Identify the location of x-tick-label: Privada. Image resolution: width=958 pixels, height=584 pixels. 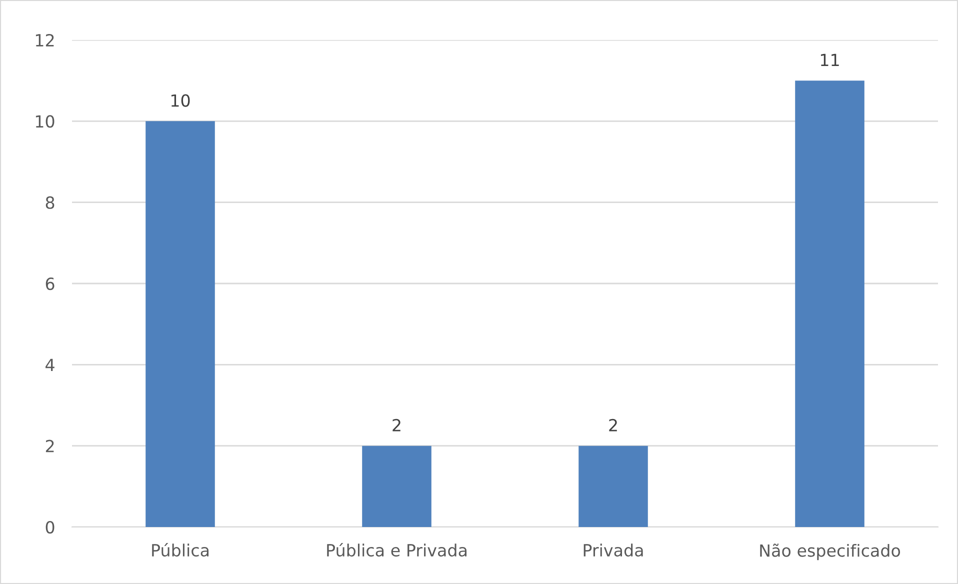
(613, 550).